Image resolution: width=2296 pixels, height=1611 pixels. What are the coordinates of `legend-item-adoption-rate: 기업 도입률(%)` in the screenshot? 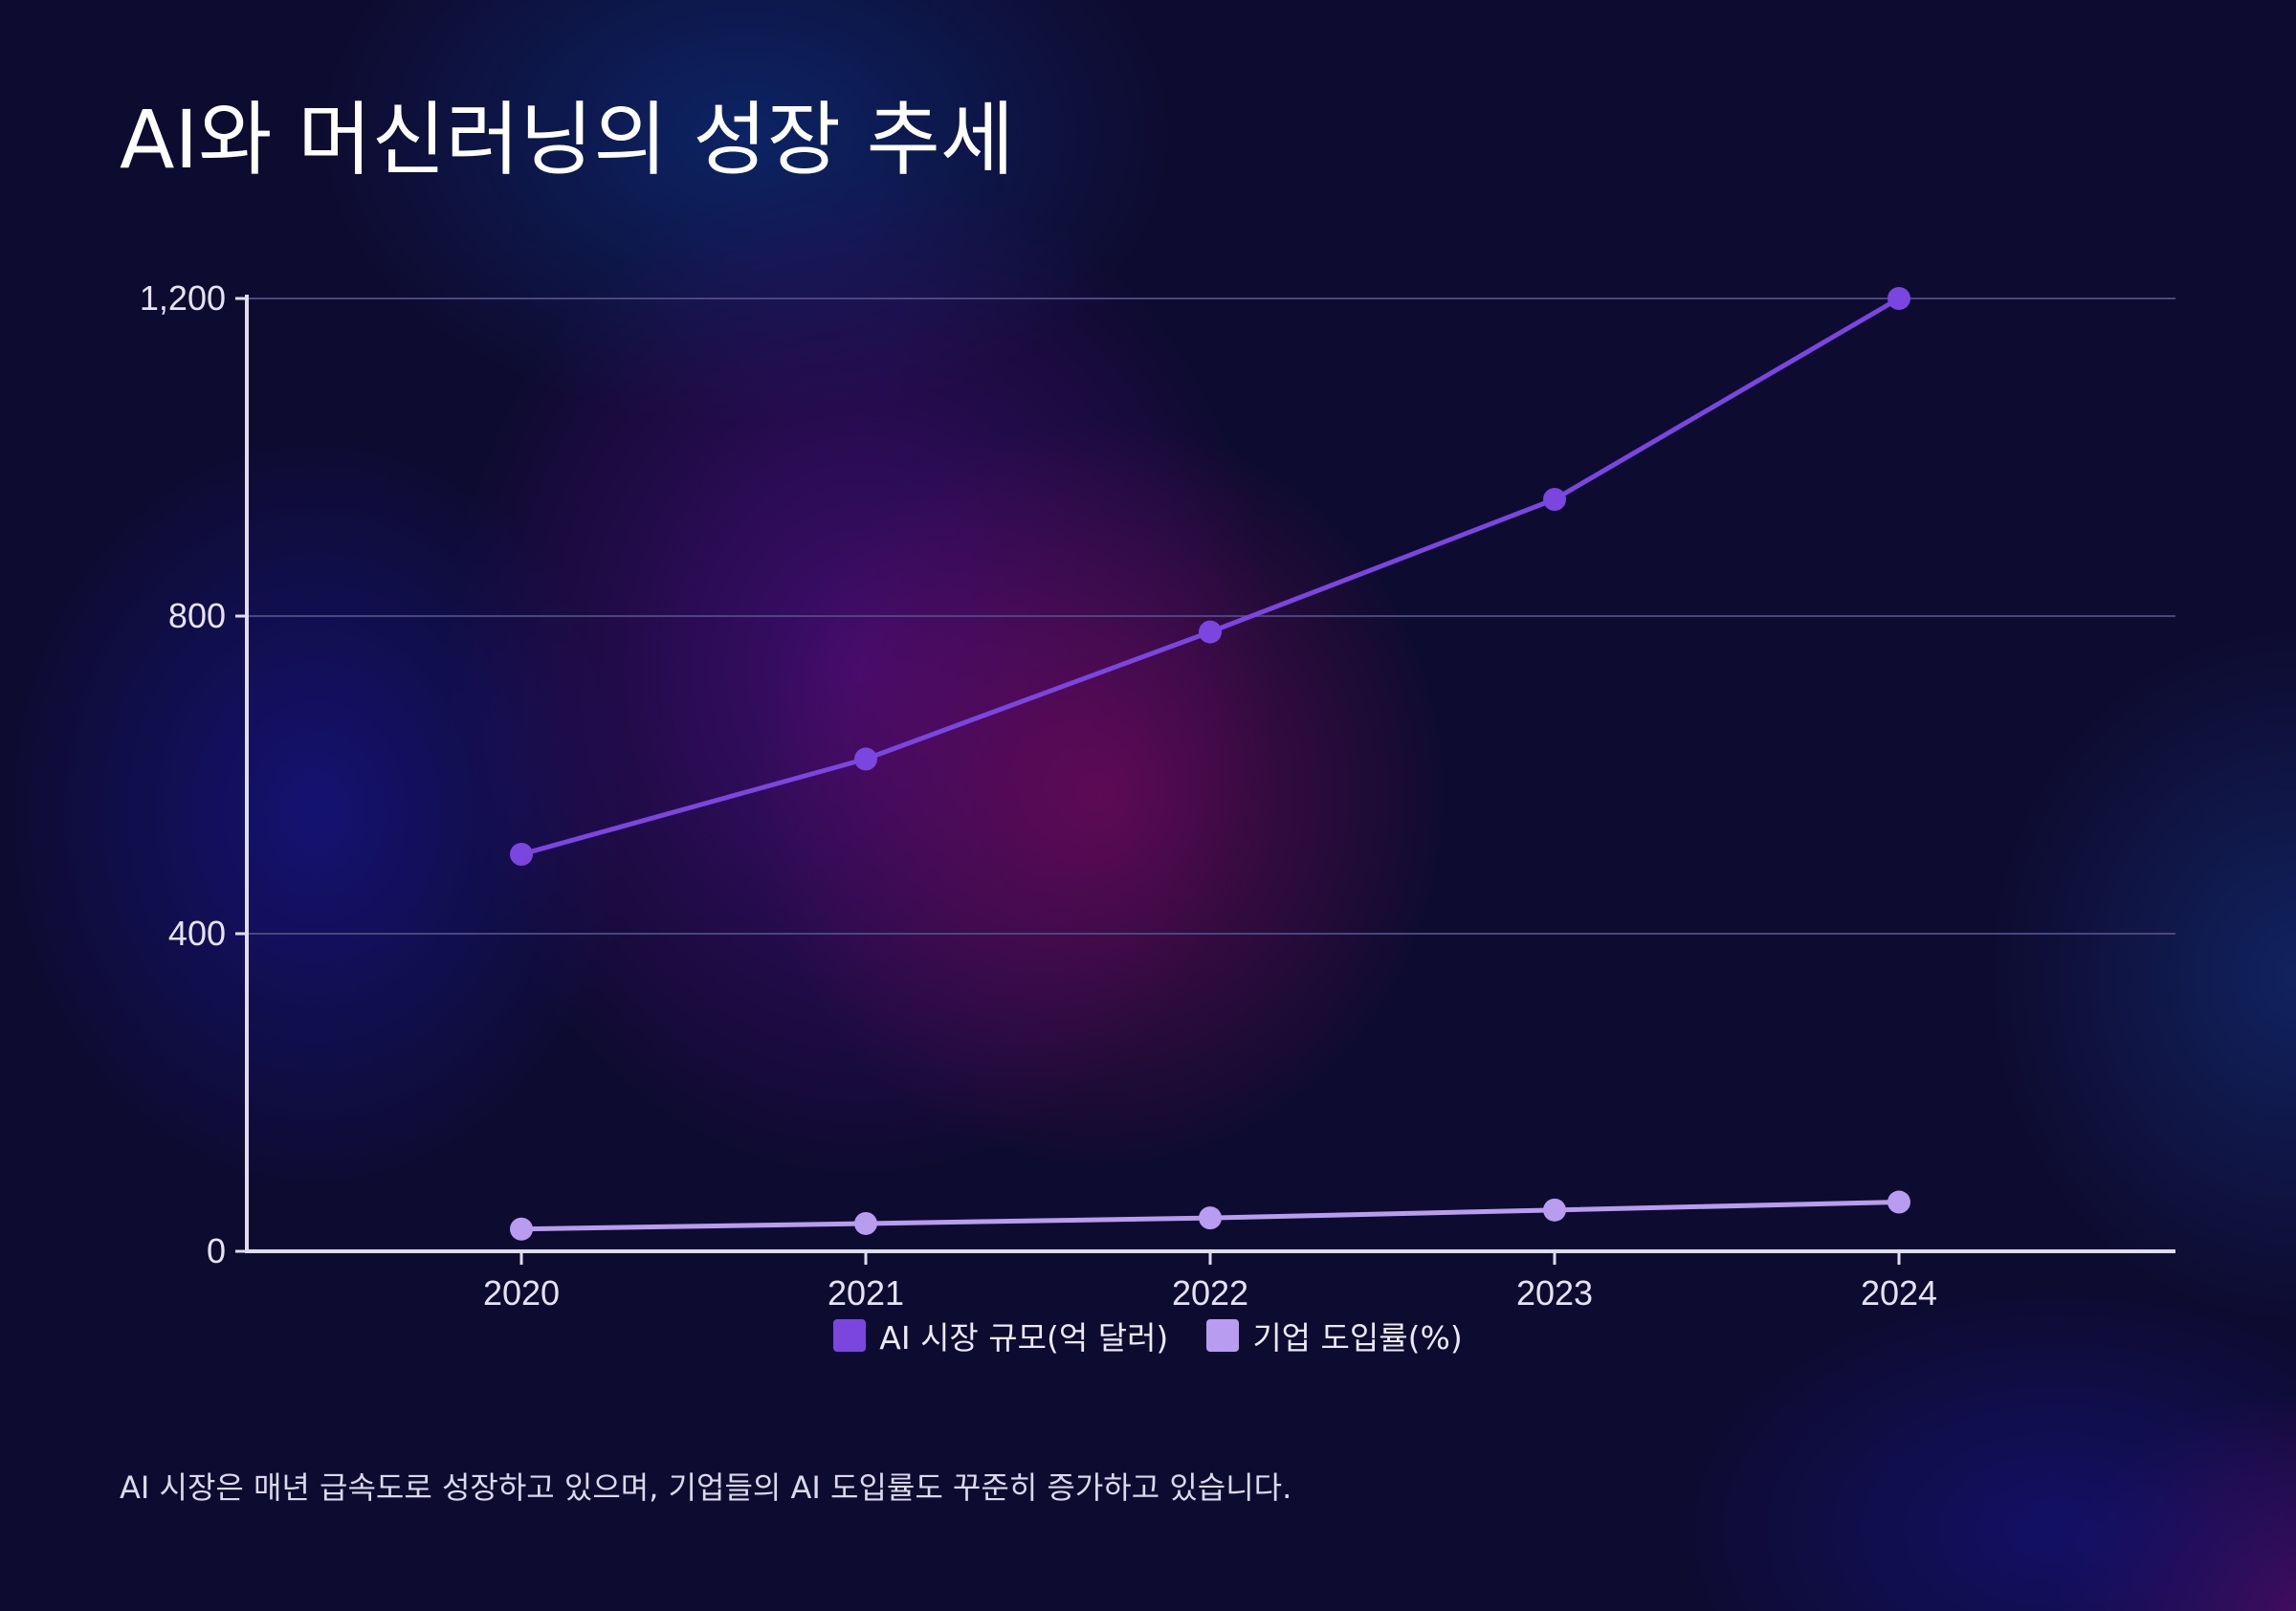 It's located at (1335, 1335).